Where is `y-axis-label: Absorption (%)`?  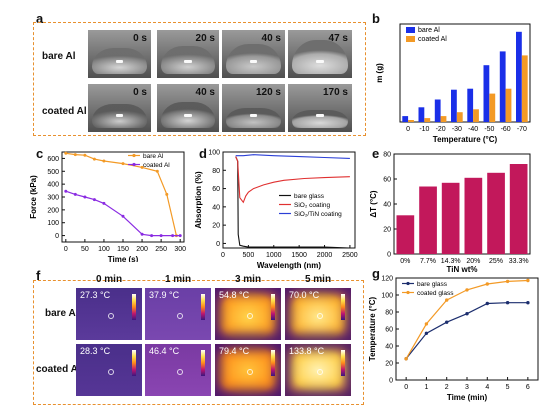
y-axis-label: Absorption (%) is located at coordinates (198, 200).